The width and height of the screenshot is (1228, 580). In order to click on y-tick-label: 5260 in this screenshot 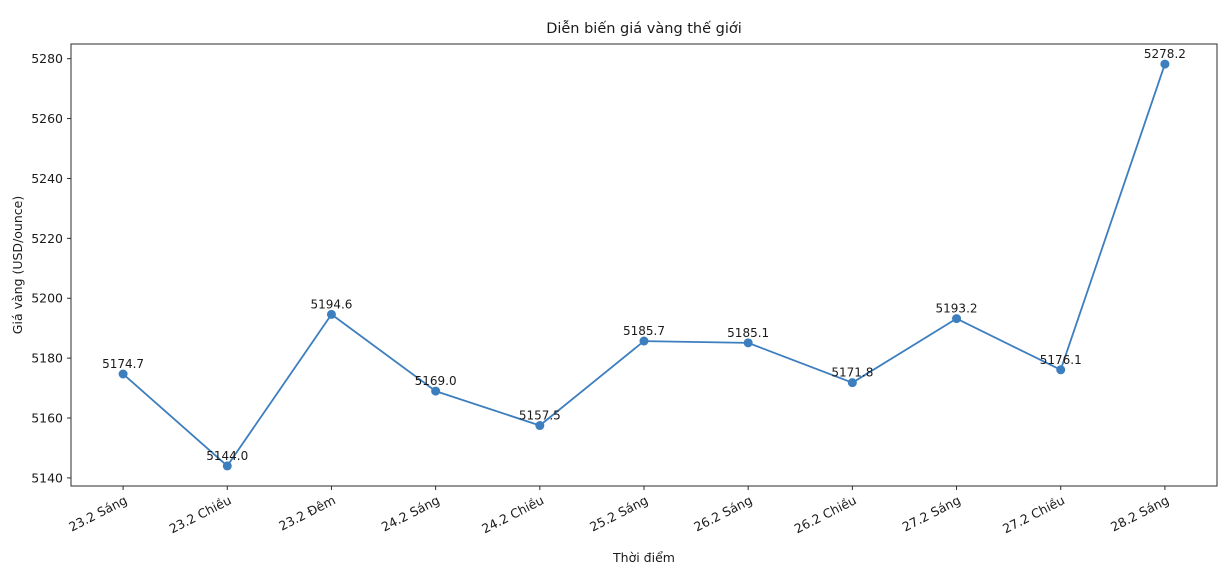, I will do `click(47, 118)`.